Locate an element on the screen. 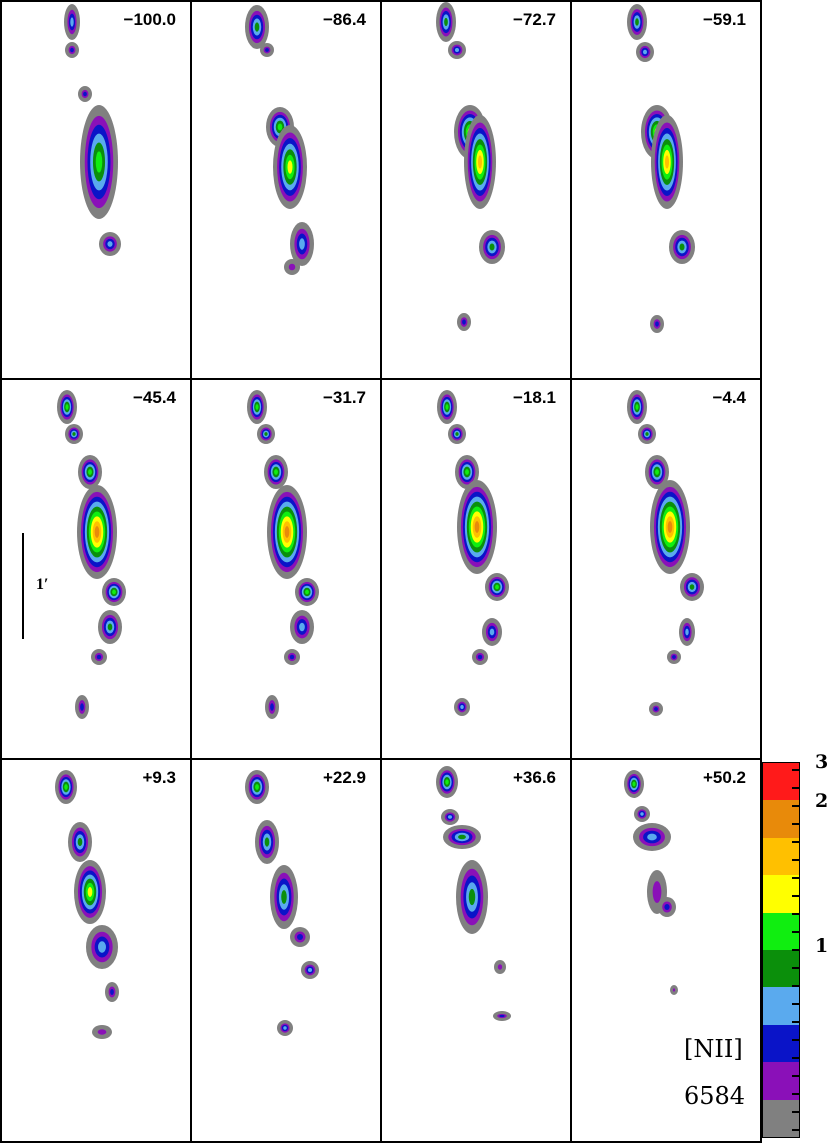 The image size is (830, 1143). scale-bar is located at coordinates (23, 586).